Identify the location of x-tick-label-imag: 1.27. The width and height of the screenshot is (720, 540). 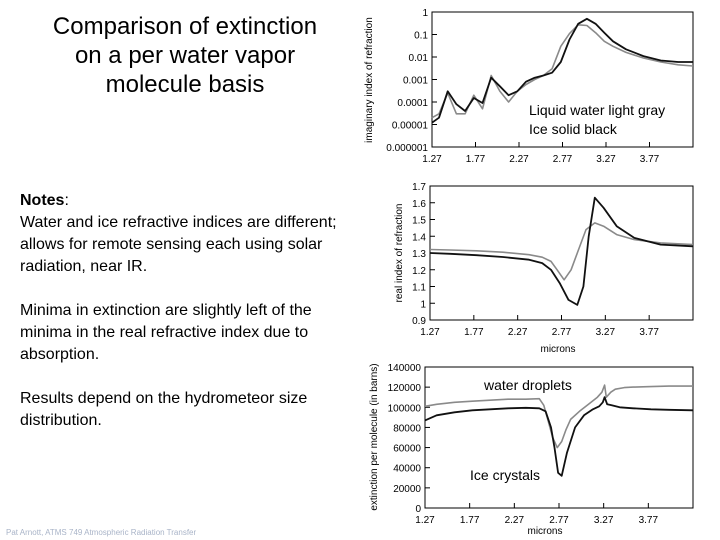
(432, 159).